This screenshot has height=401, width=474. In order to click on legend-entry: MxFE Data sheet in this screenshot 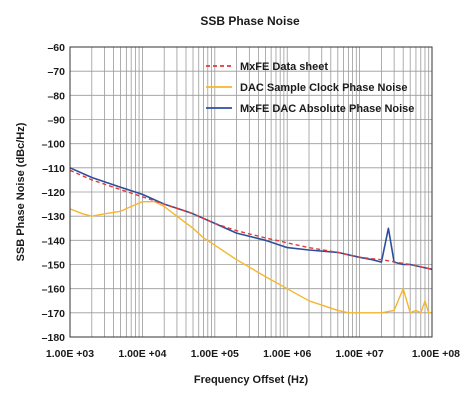, I will do `click(284, 67)`.